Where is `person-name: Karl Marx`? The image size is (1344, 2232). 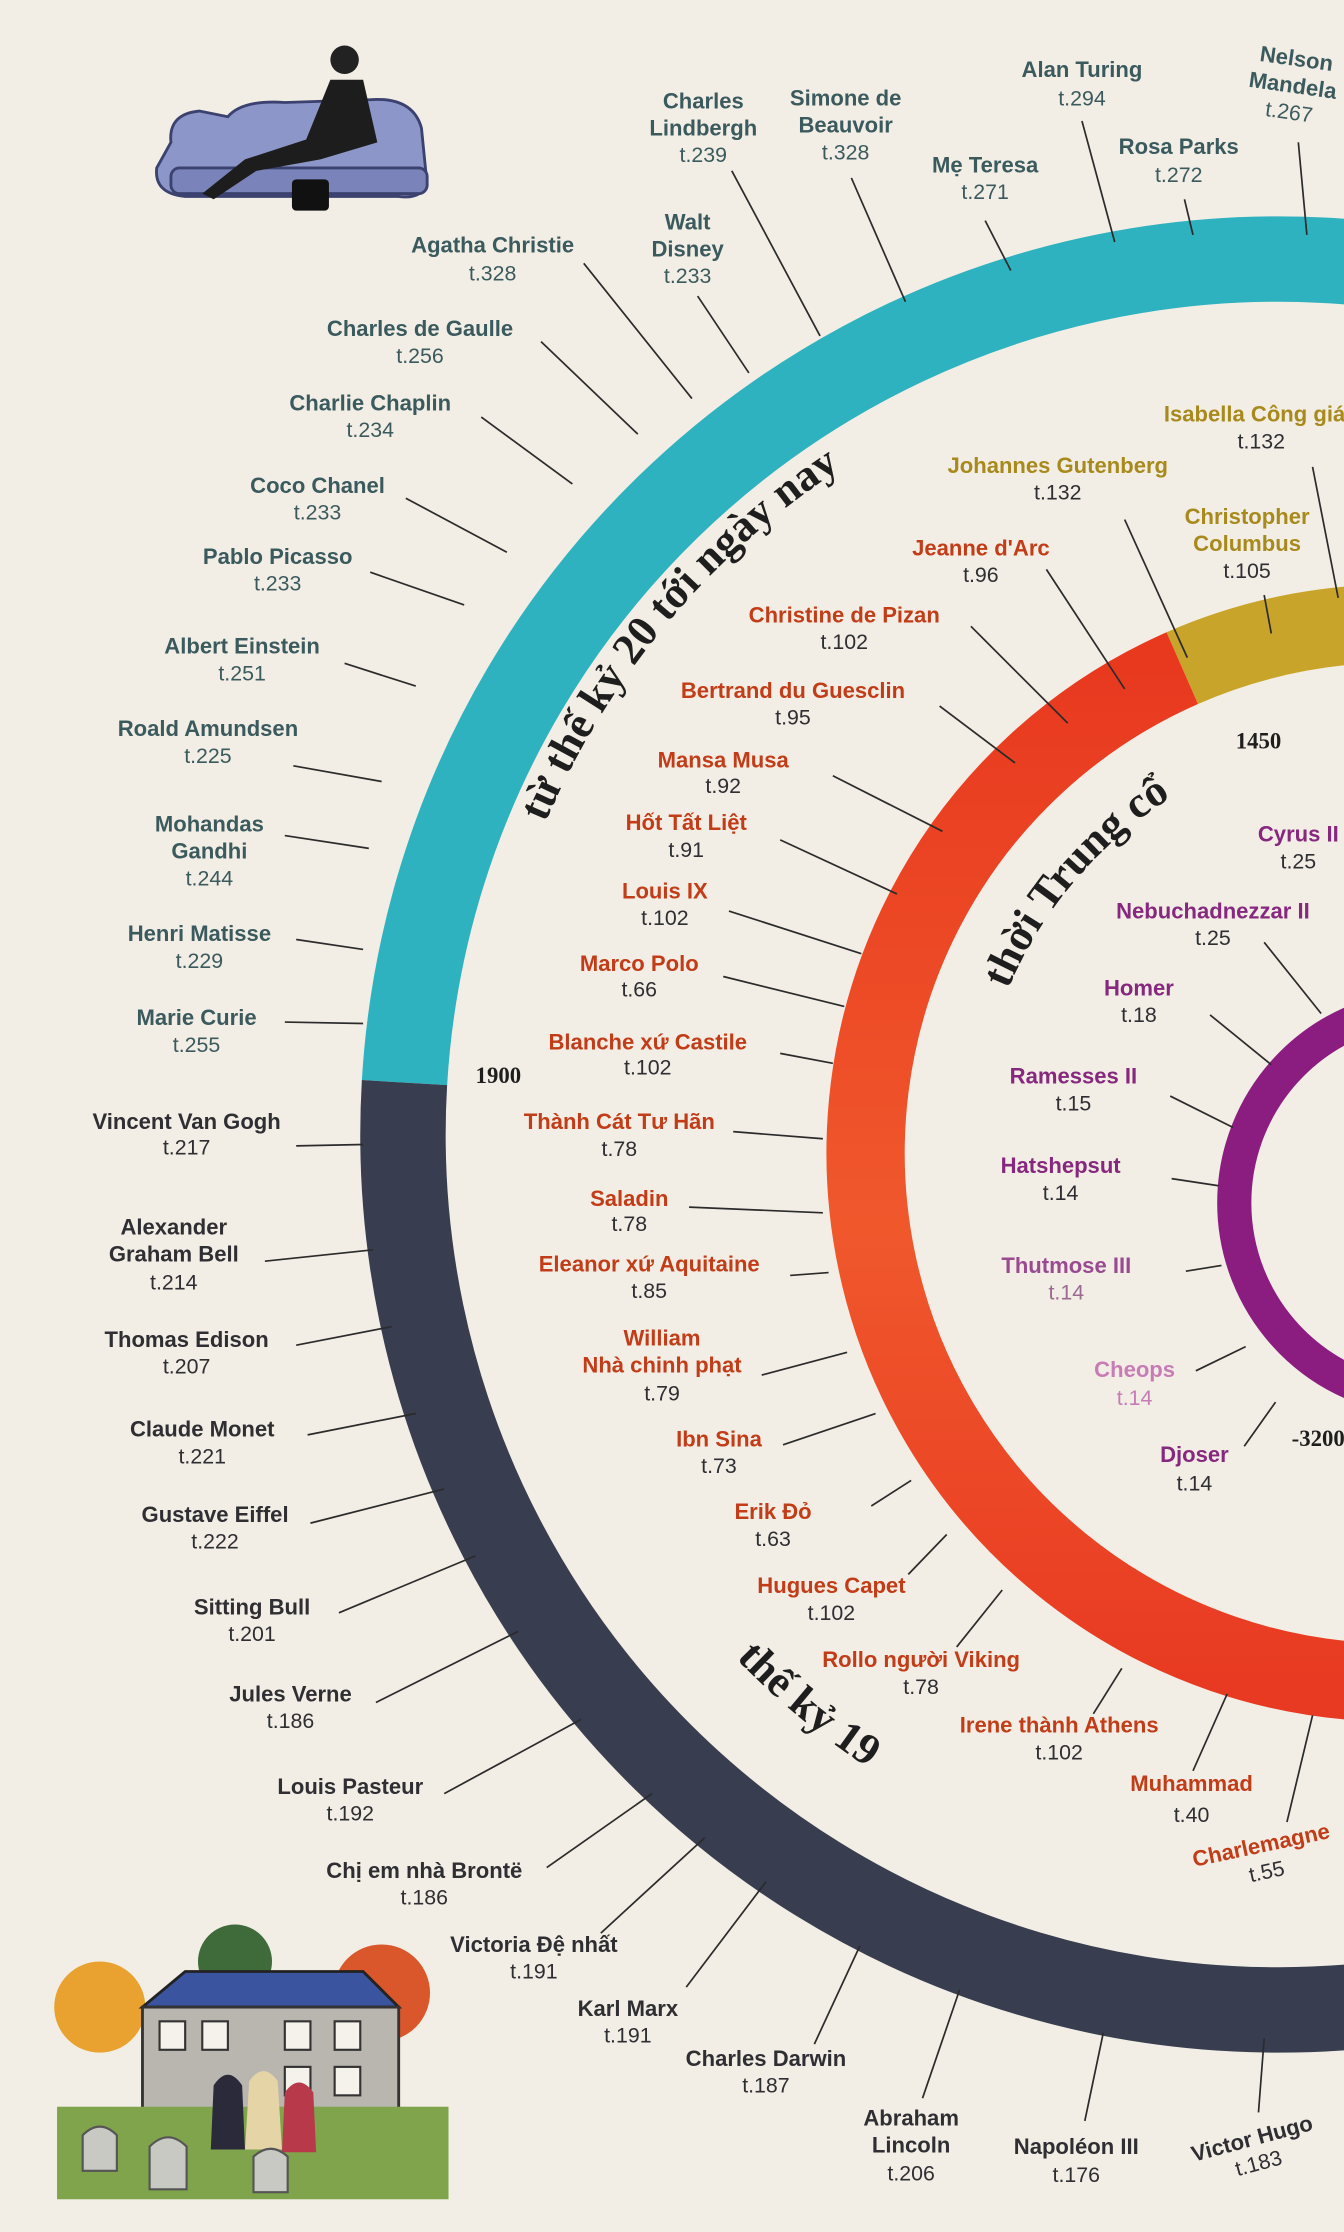 person-name: Karl Marx is located at coordinates (628, 2008).